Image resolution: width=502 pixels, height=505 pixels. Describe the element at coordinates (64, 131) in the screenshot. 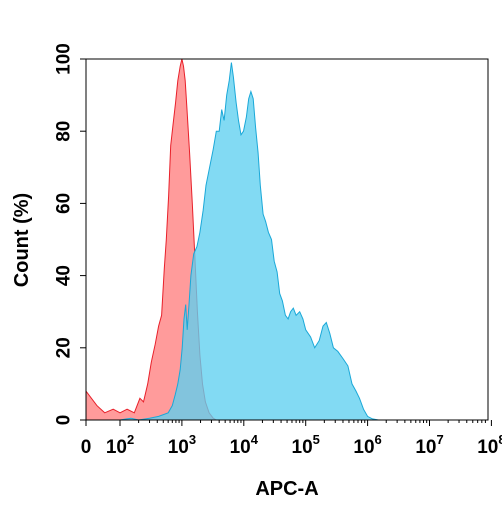

I see `y-tick-label: 80` at that location.